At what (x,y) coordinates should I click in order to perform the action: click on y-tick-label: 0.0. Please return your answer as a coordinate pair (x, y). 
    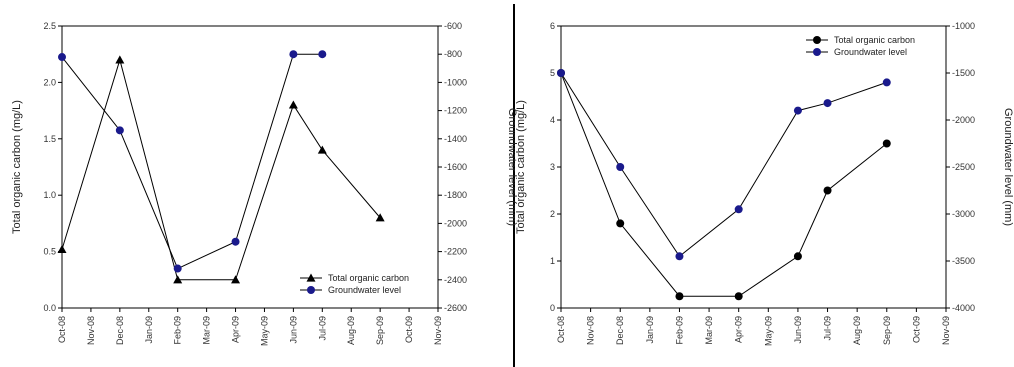
    Looking at the image, I should click on (49, 308).